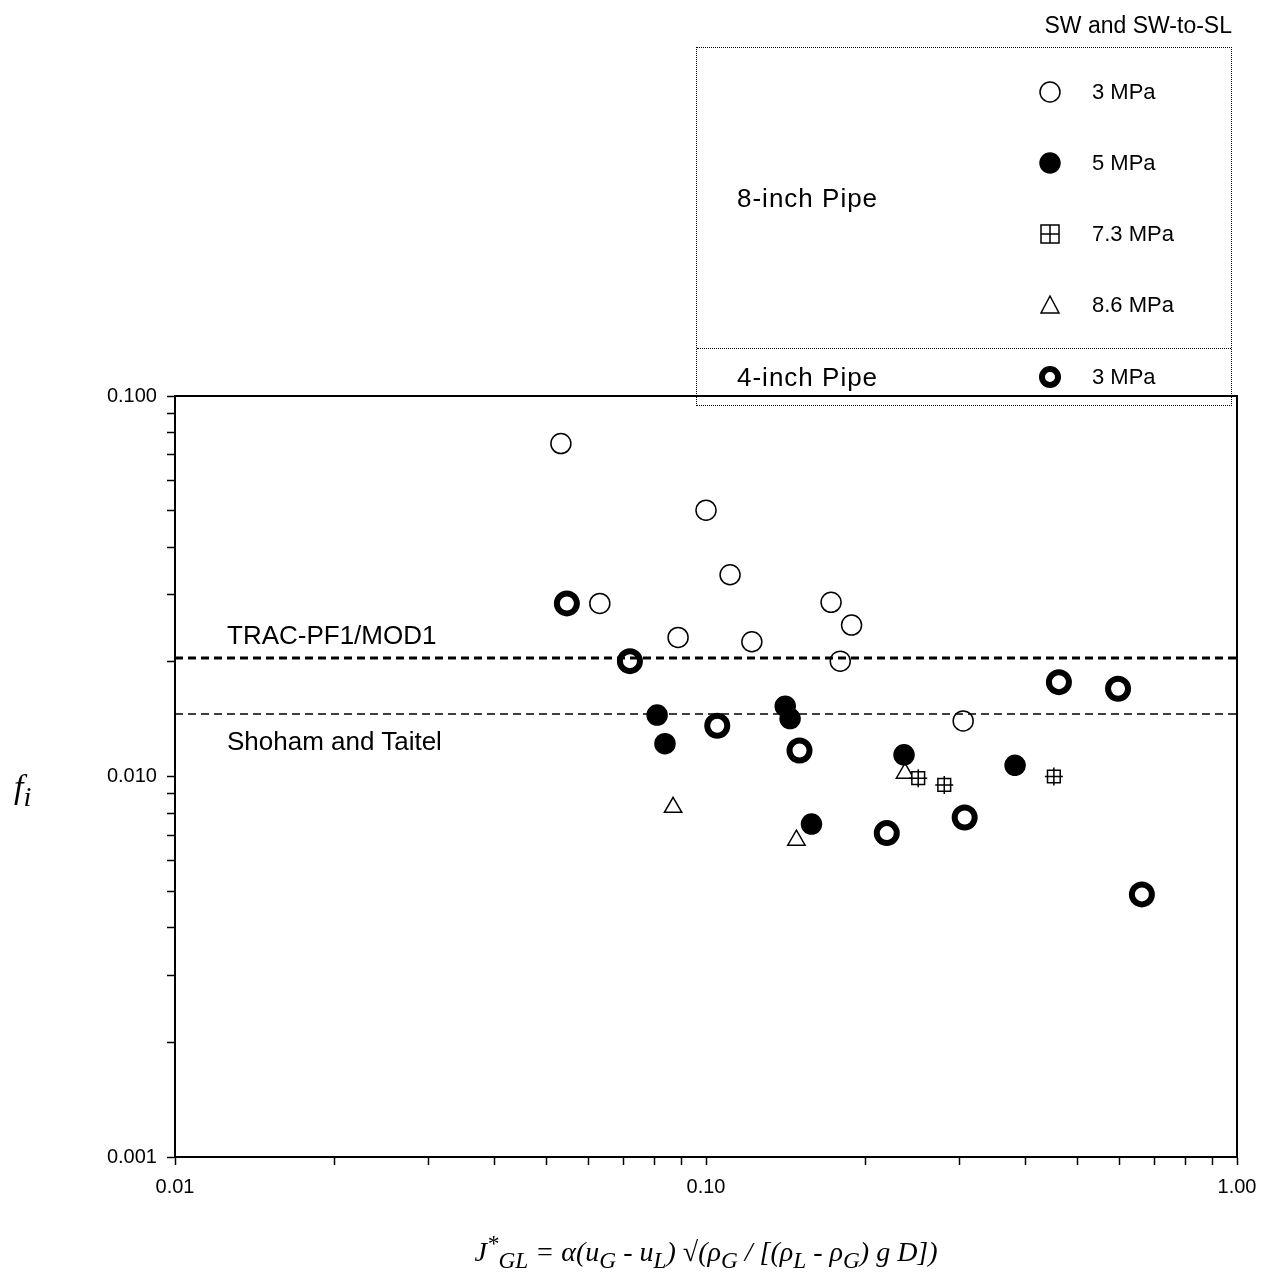  What do you see at coordinates (1124, 162) in the screenshot?
I see `legend-label: 5 MPa` at bounding box center [1124, 162].